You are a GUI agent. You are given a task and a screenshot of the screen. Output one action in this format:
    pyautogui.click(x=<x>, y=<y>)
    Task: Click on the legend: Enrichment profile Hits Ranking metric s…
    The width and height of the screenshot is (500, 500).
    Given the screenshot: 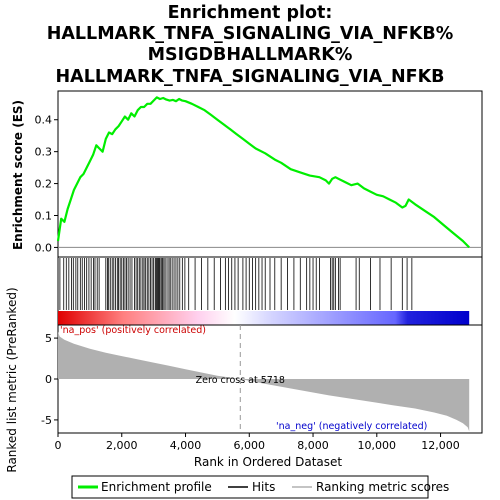 What is the action you would take?
    pyautogui.click(x=260, y=487)
    